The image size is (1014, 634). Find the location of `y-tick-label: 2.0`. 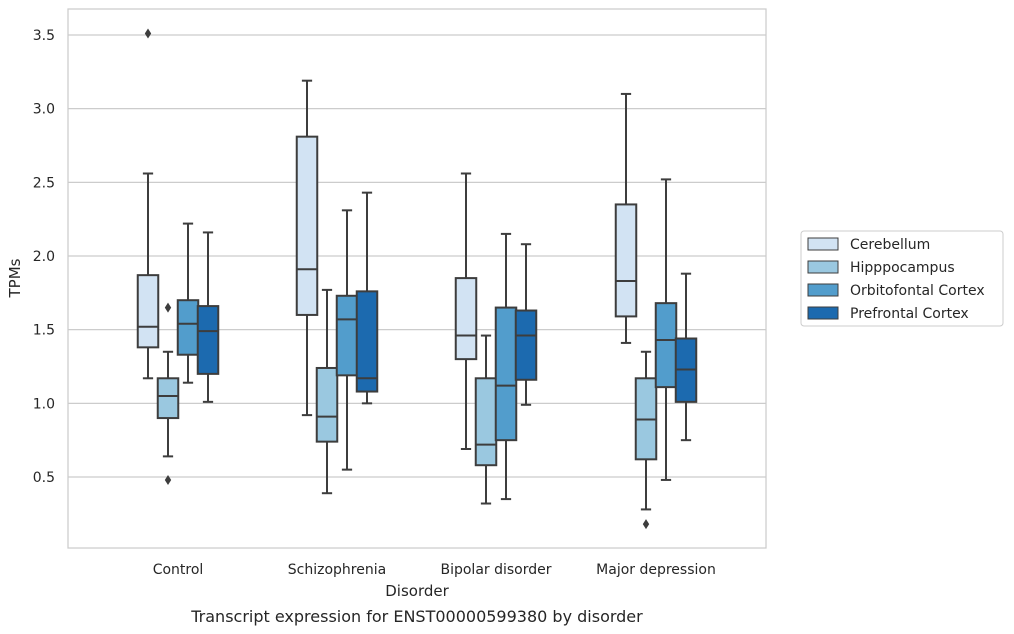

y-tick-label: 2.0 is located at coordinates (44, 257).